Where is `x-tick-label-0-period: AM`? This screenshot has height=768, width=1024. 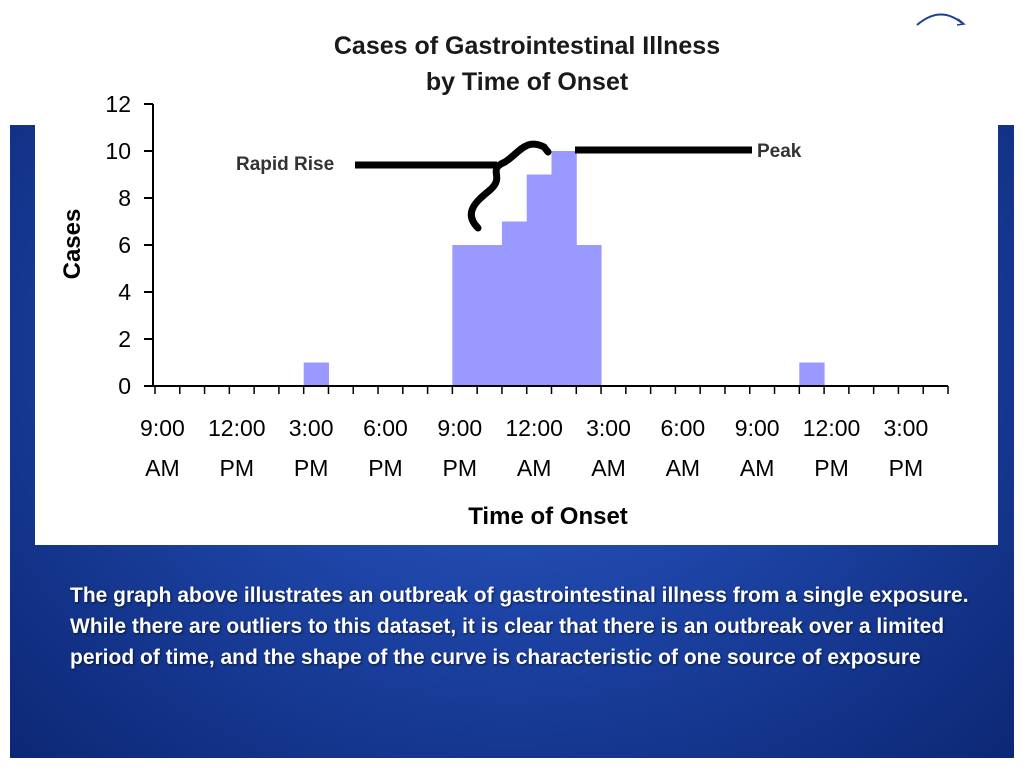 x-tick-label-0-period: AM is located at coordinates (162, 468).